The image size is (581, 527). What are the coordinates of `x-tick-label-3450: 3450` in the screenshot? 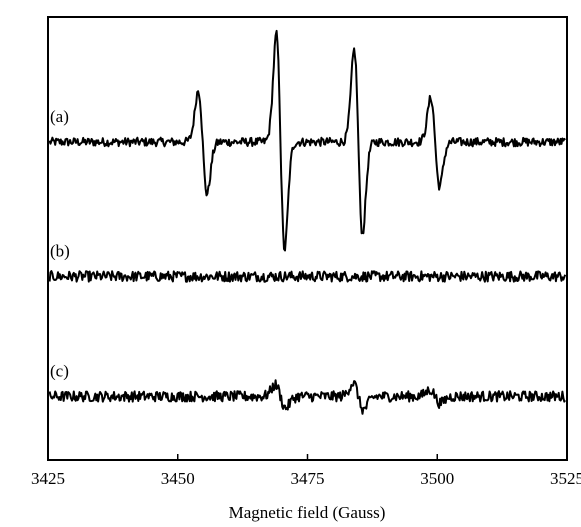 It's located at (178, 478).